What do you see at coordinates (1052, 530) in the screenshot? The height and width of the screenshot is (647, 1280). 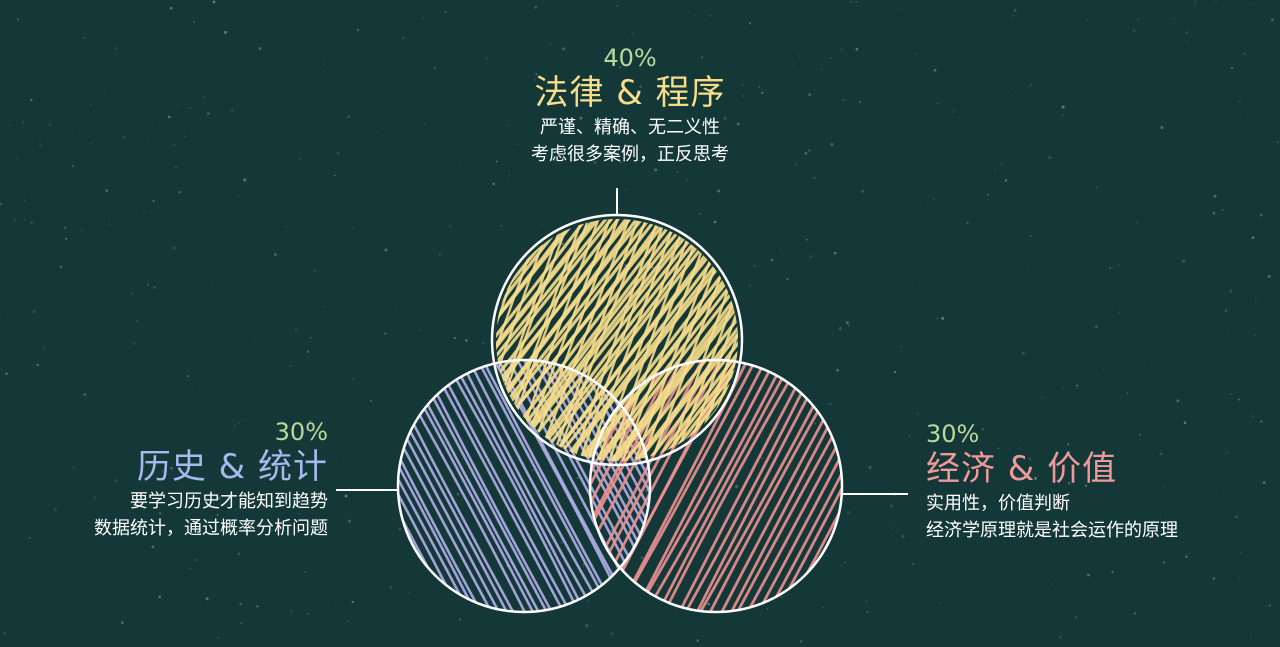 I see `economics-desc-line2: 经济学原理就是社会运作的原理` at bounding box center [1052, 530].